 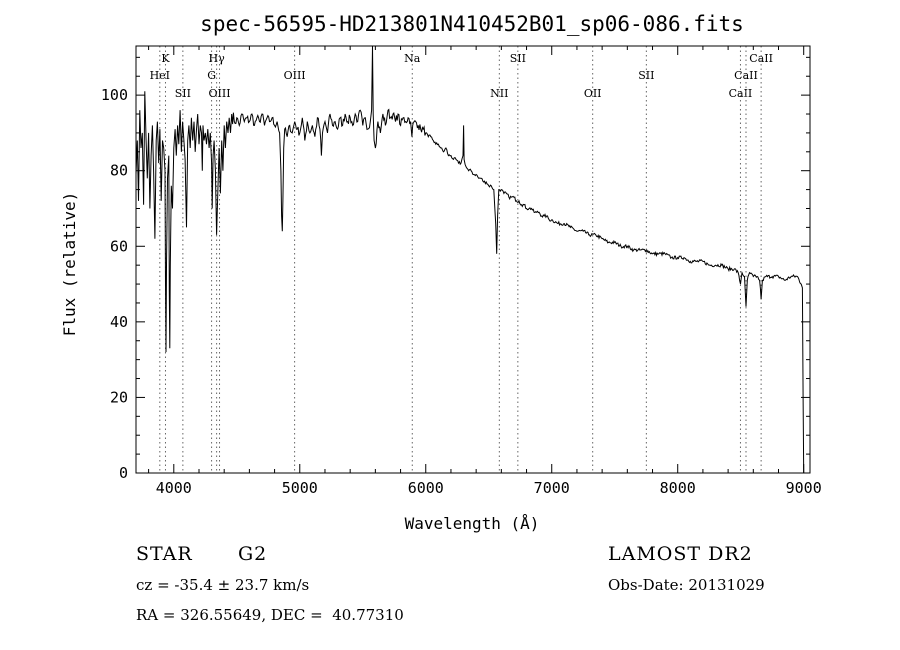 What do you see at coordinates (174, 488) in the screenshot?
I see `x-tick-label: 4000` at bounding box center [174, 488].